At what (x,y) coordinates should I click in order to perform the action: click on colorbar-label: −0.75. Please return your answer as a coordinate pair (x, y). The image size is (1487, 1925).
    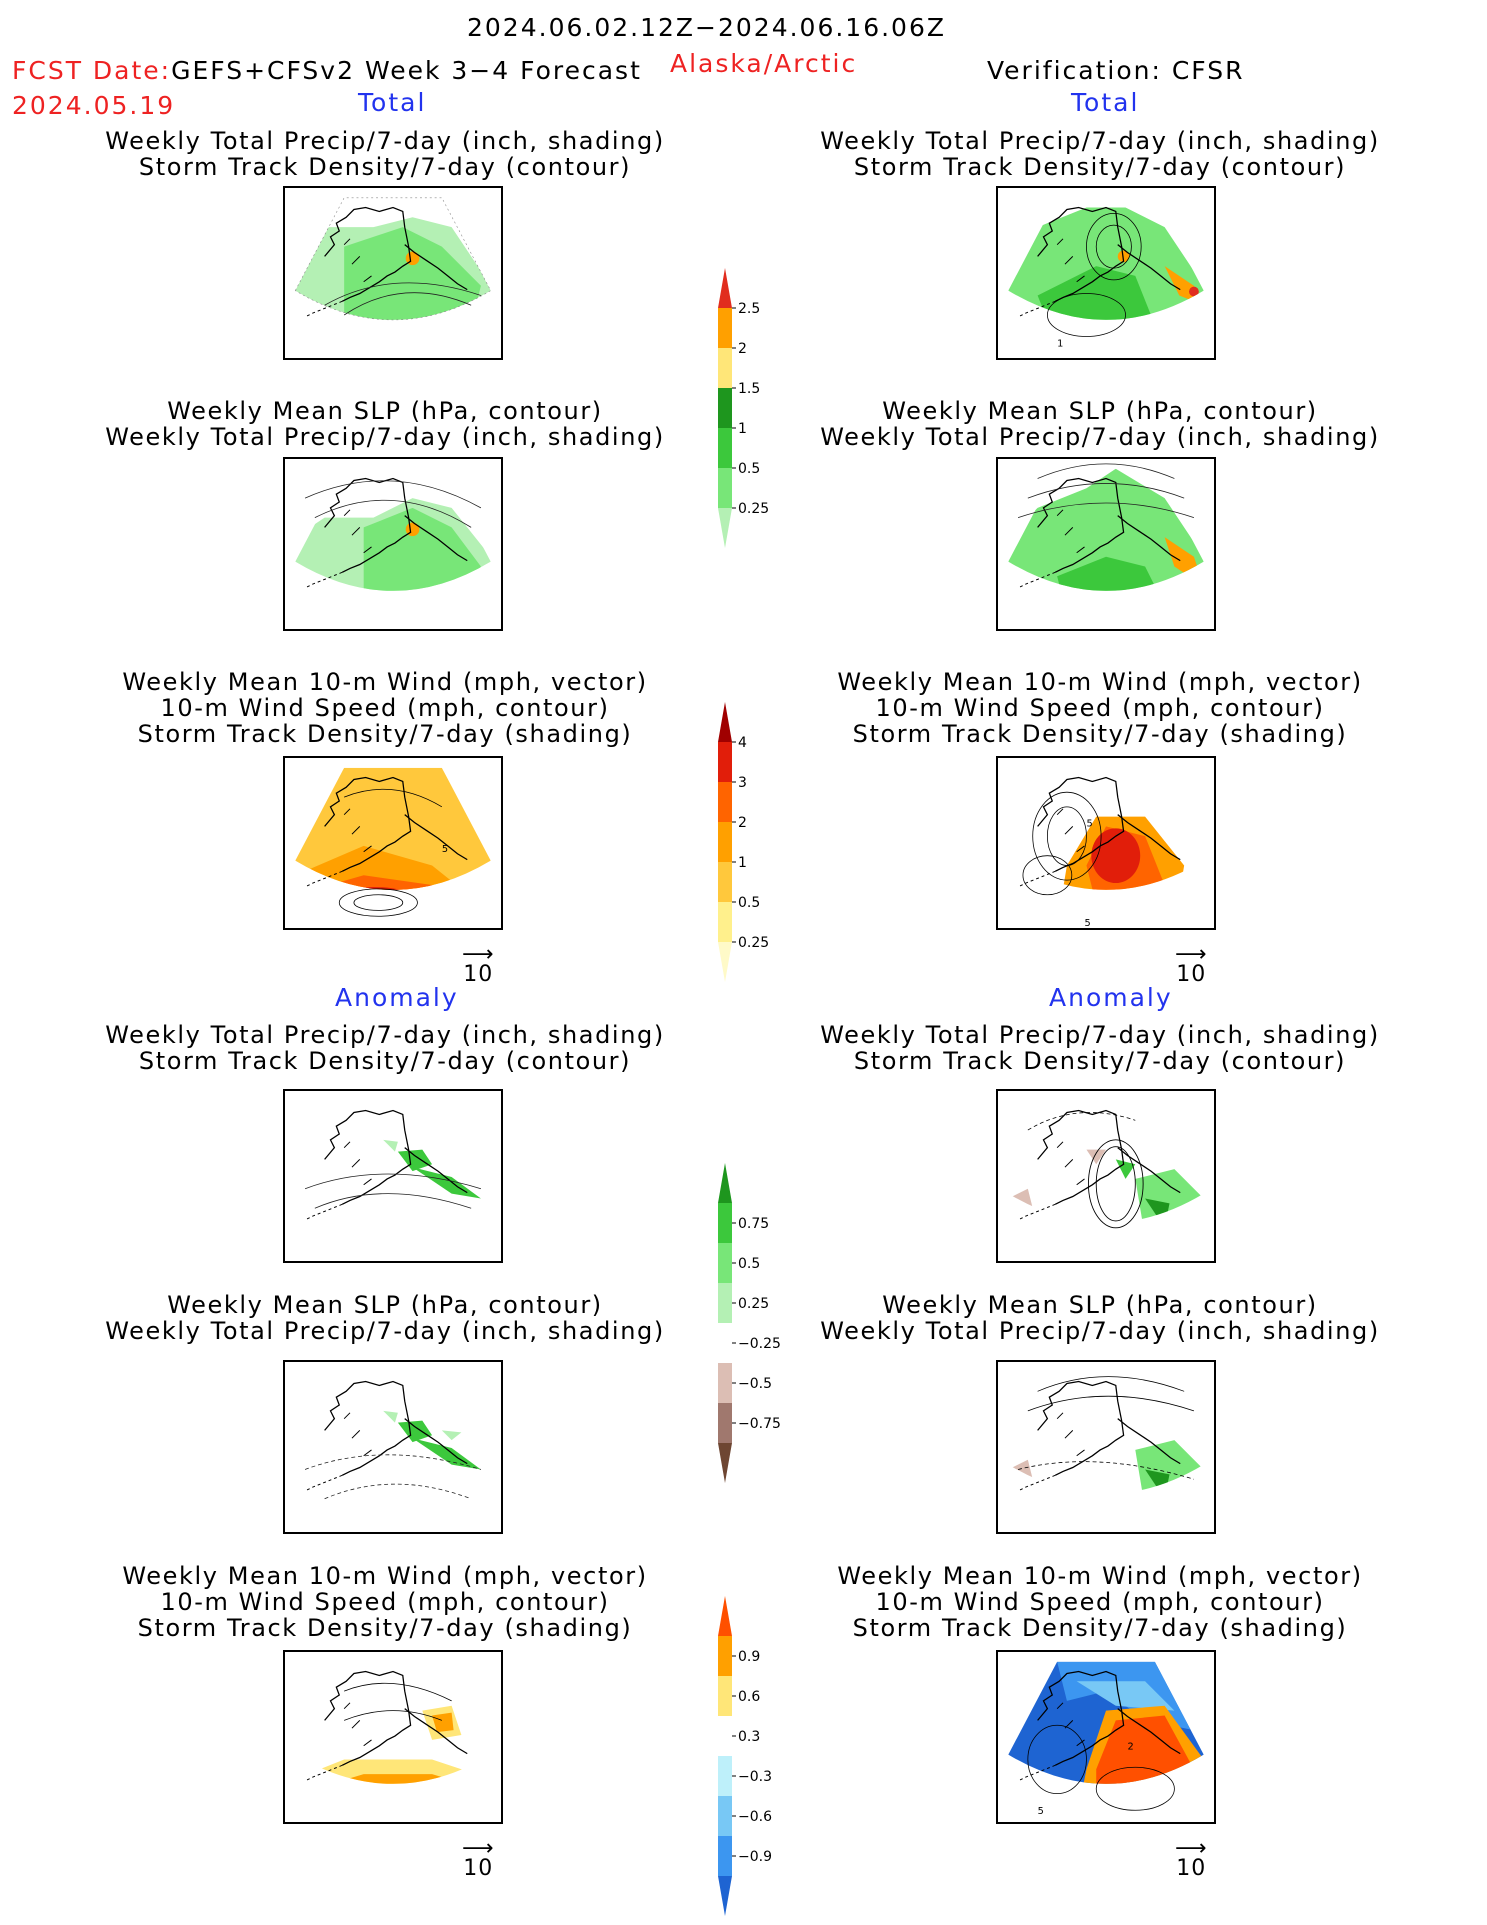
    Looking at the image, I should click on (759, 1424).